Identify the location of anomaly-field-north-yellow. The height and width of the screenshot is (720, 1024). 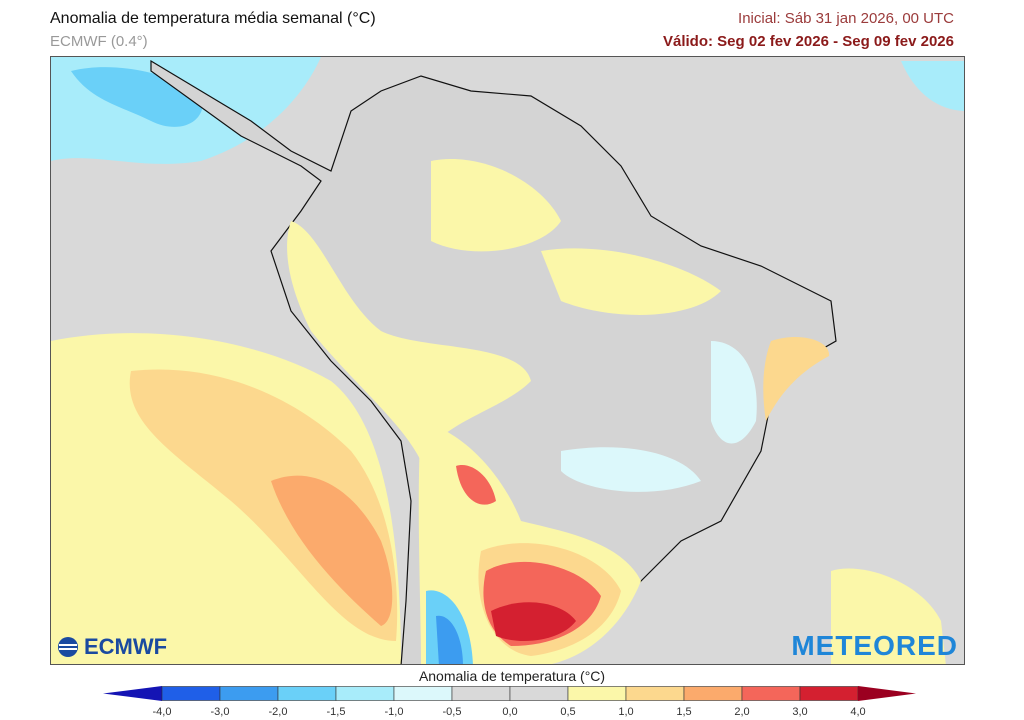
(631, 281).